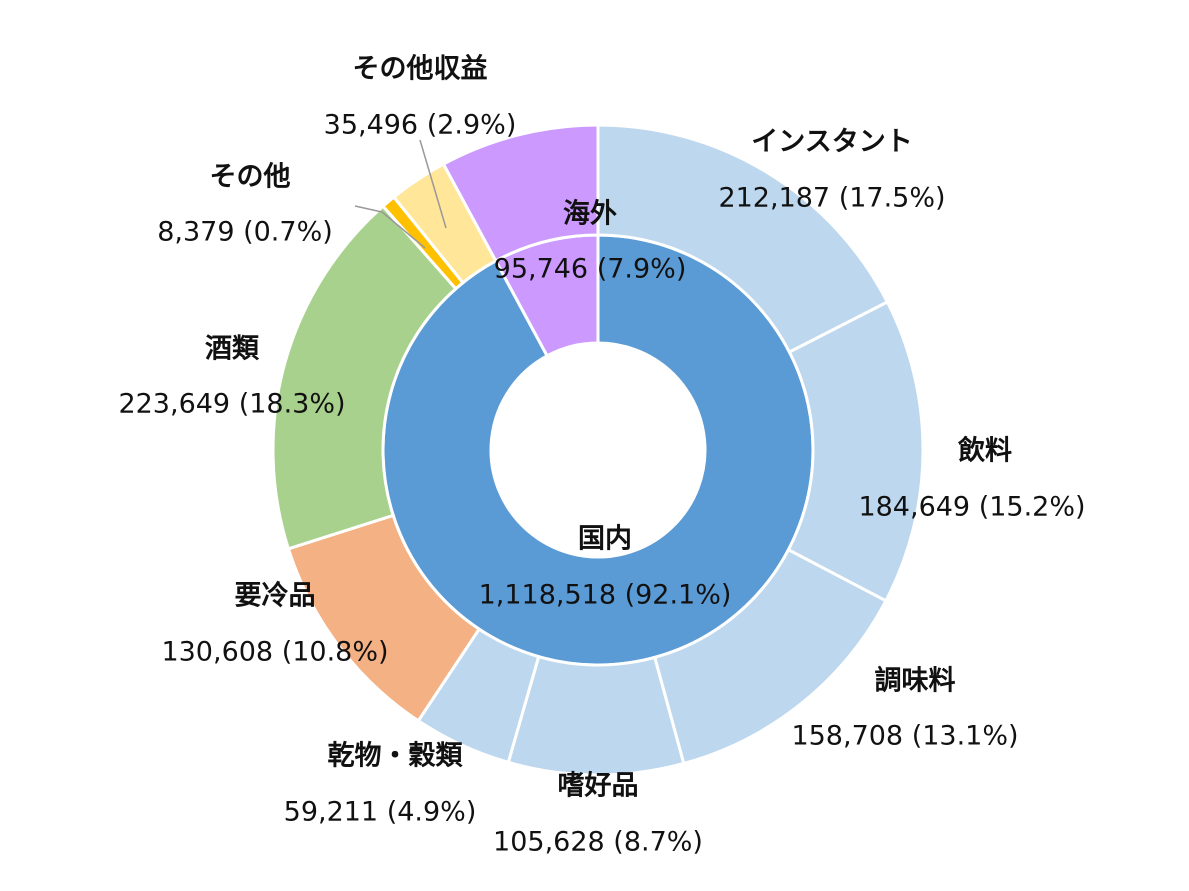  What do you see at coordinates (984, 451) in the screenshot?
I see `category-label: 飲料` at bounding box center [984, 451].